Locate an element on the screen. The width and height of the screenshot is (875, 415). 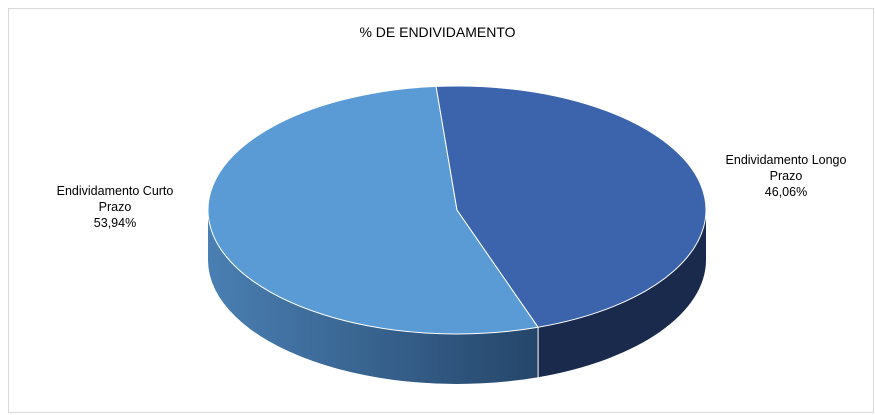
slice-label-longo-name-2: Prazo is located at coordinates (786, 176).